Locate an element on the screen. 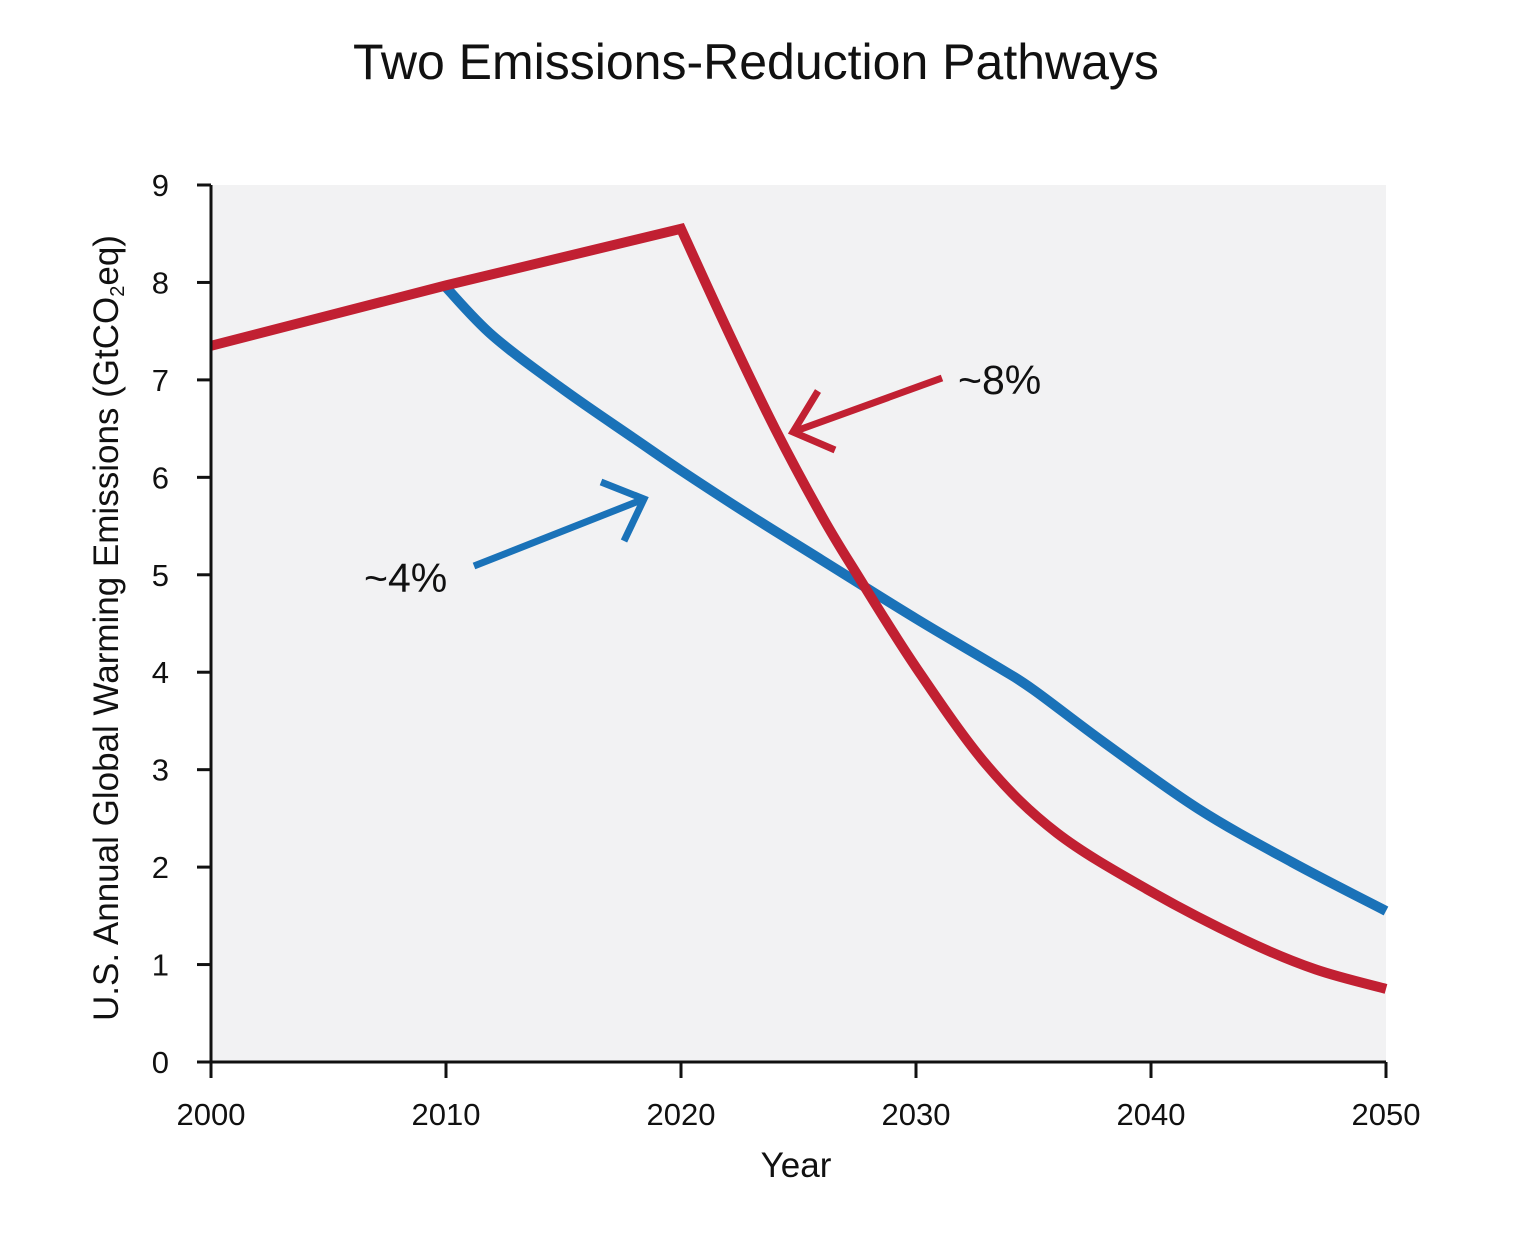 The image size is (1513, 1252). y-tick-label: 6 is located at coordinates (160, 477).